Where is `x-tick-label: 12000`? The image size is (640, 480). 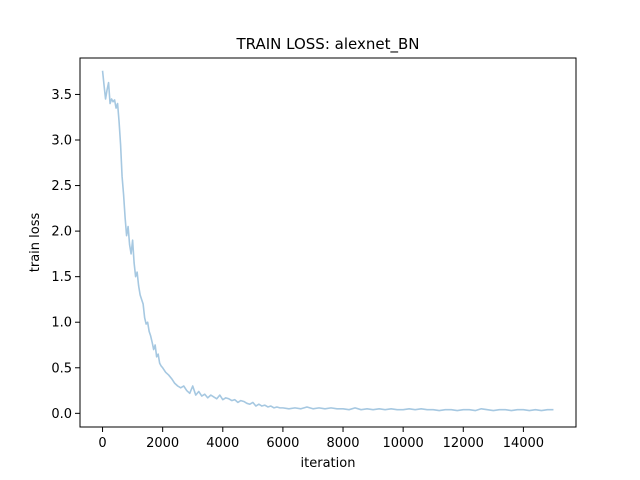
x-tick-label: 12000 is located at coordinates (463, 443).